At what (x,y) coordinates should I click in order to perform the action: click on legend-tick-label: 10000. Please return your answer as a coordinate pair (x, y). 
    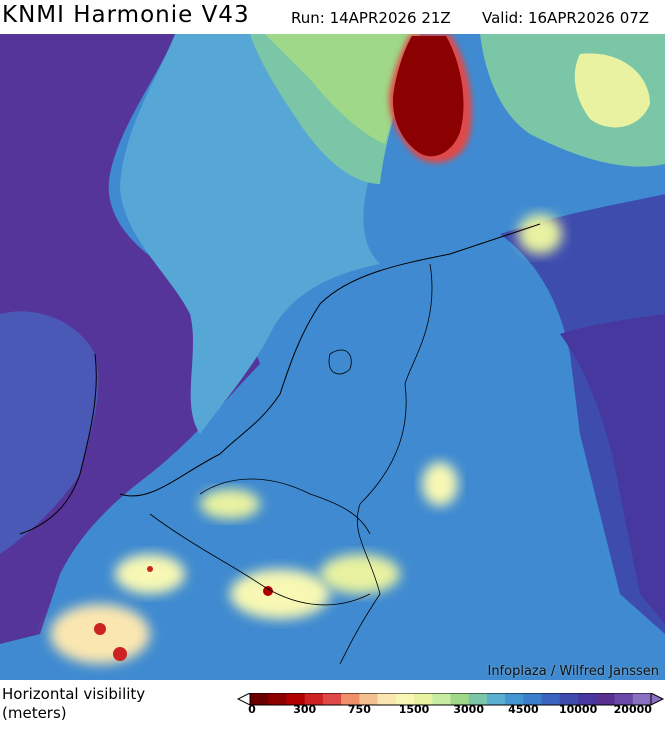
    Looking at the image, I should click on (578, 709).